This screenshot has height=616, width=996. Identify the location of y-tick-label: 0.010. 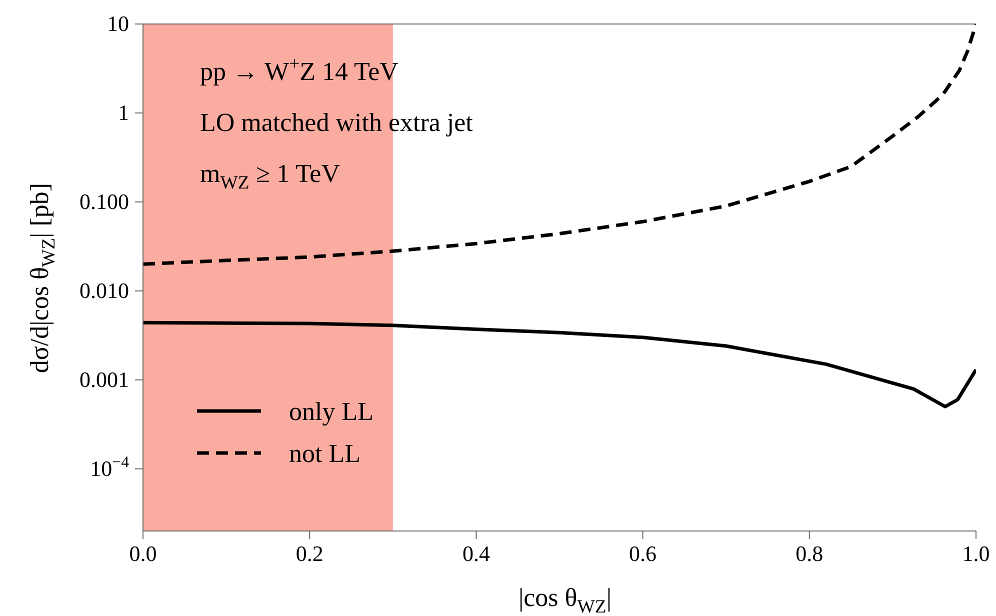
(104, 290).